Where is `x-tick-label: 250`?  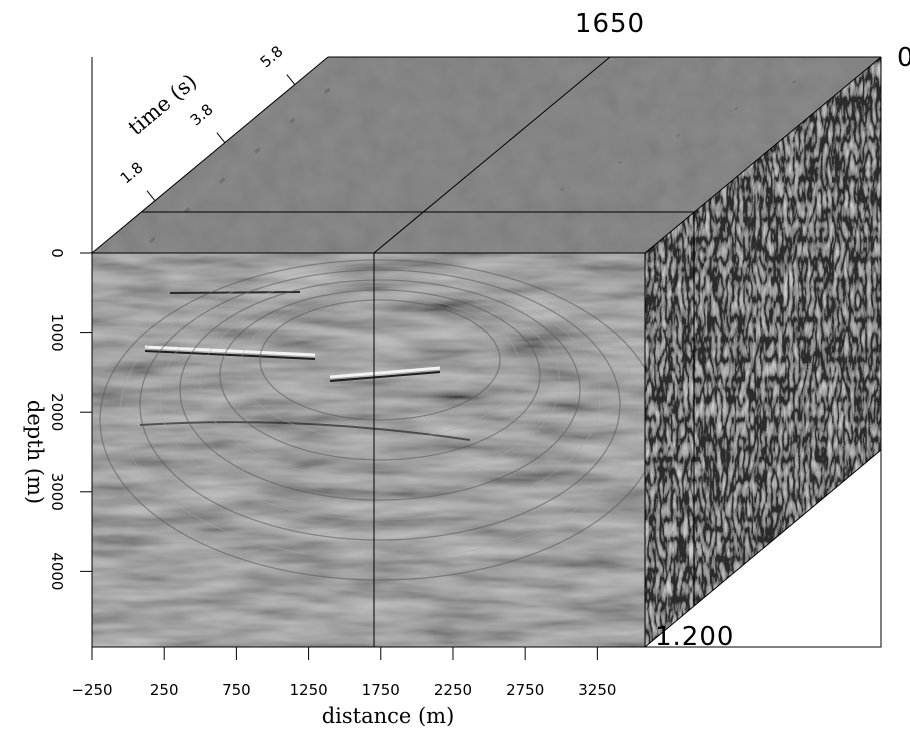
x-tick-label: 250 is located at coordinates (164, 690).